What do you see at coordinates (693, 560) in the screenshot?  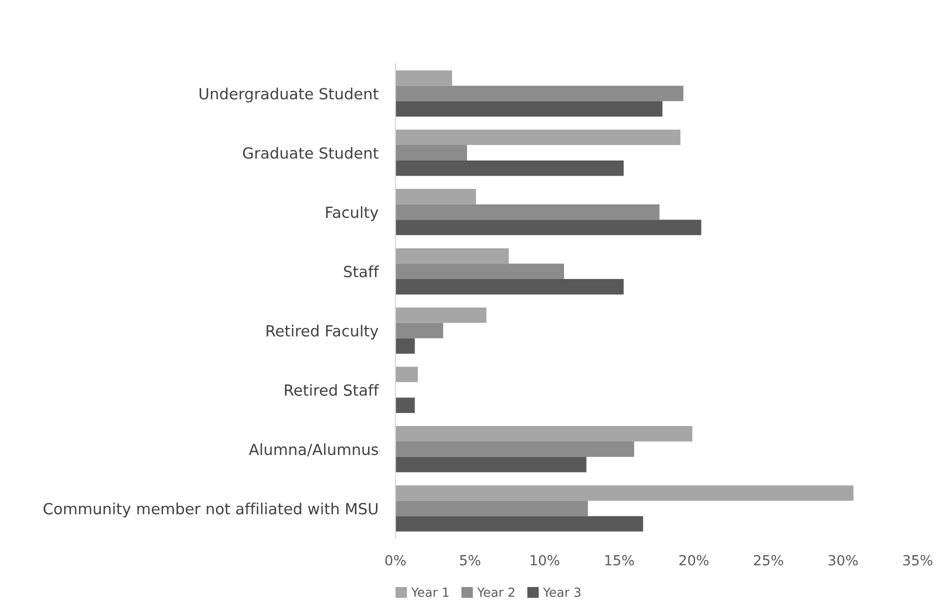 I see `x-tick-label: 20%` at bounding box center [693, 560].